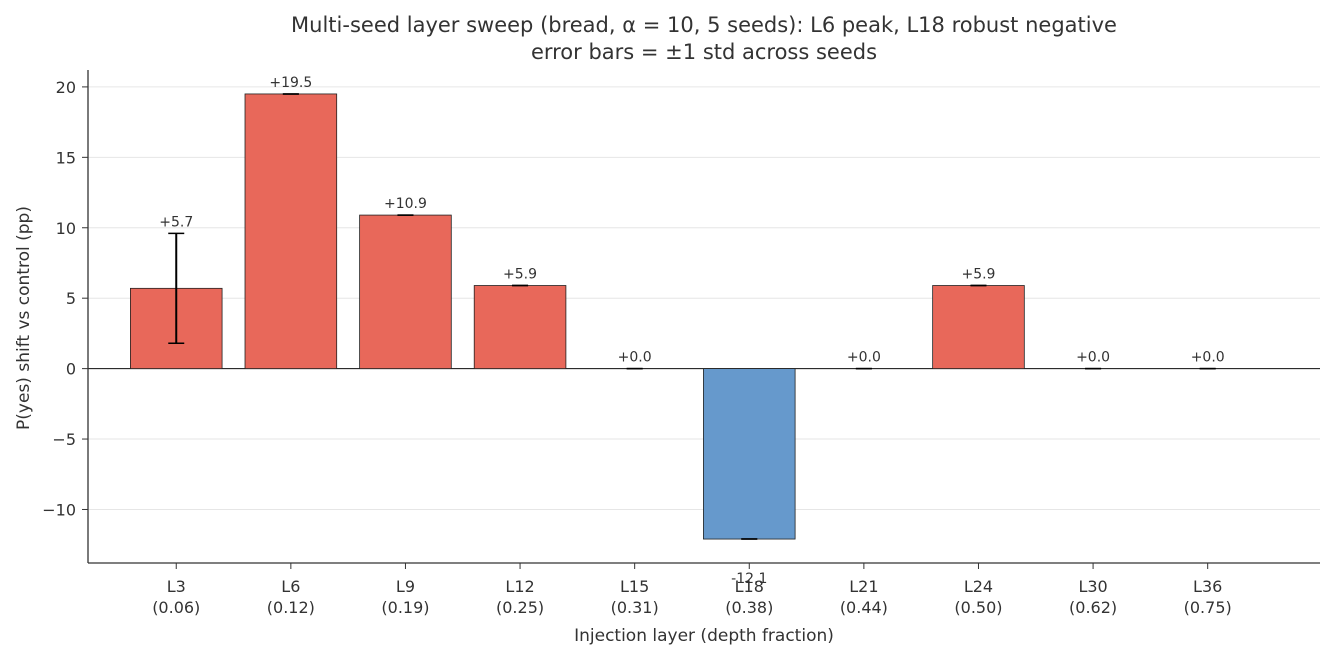 The width and height of the screenshot is (1335, 659). What do you see at coordinates (291, 231) in the screenshot?
I see `bar-L6` at bounding box center [291, 231].